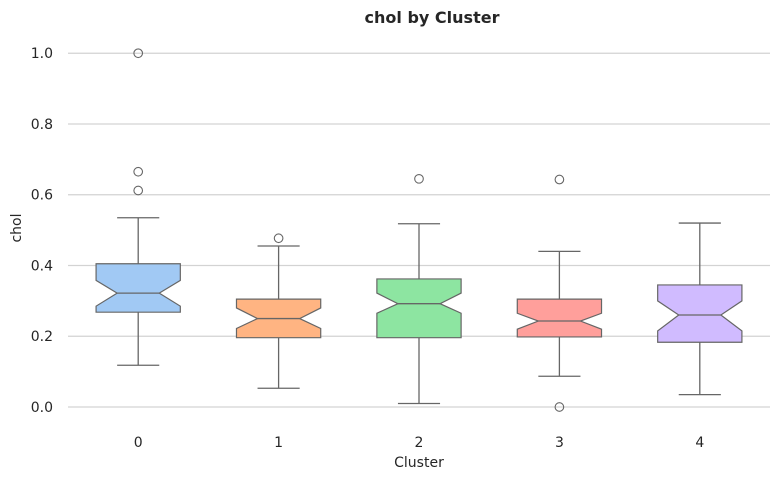 Image resolution: width=780 pixels, height=480 pixels. Describe the element at coordinates (42, 408) in the screenshot. I see `y-tick-label: 0.0` at that location.